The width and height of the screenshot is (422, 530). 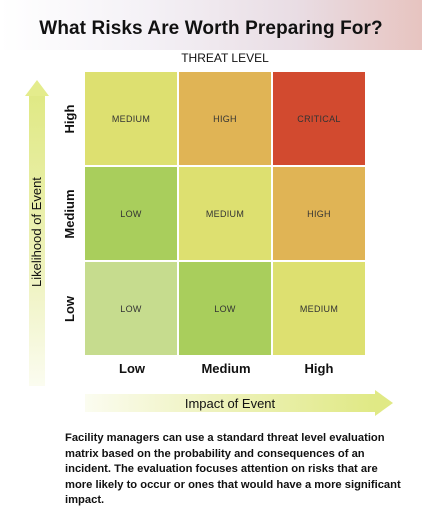 I want to click on cell-low-medium: LOW, so click(x=225, y=308).